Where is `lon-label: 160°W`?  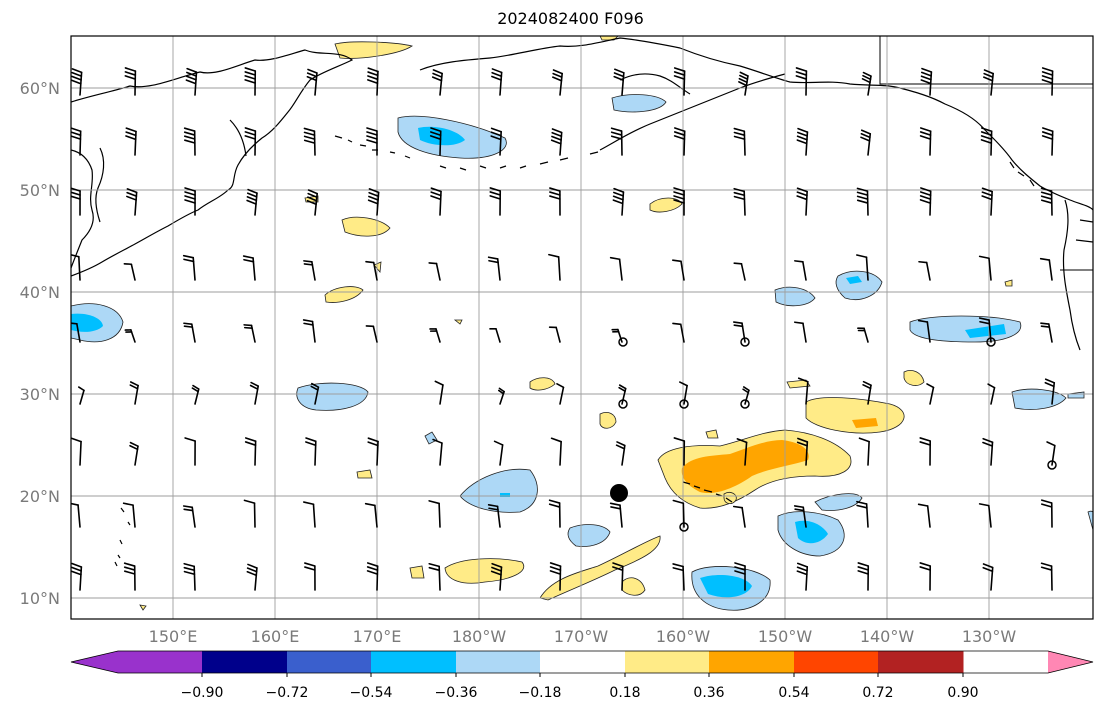 lon-label: 160°W is located at coordinates (683, 636).